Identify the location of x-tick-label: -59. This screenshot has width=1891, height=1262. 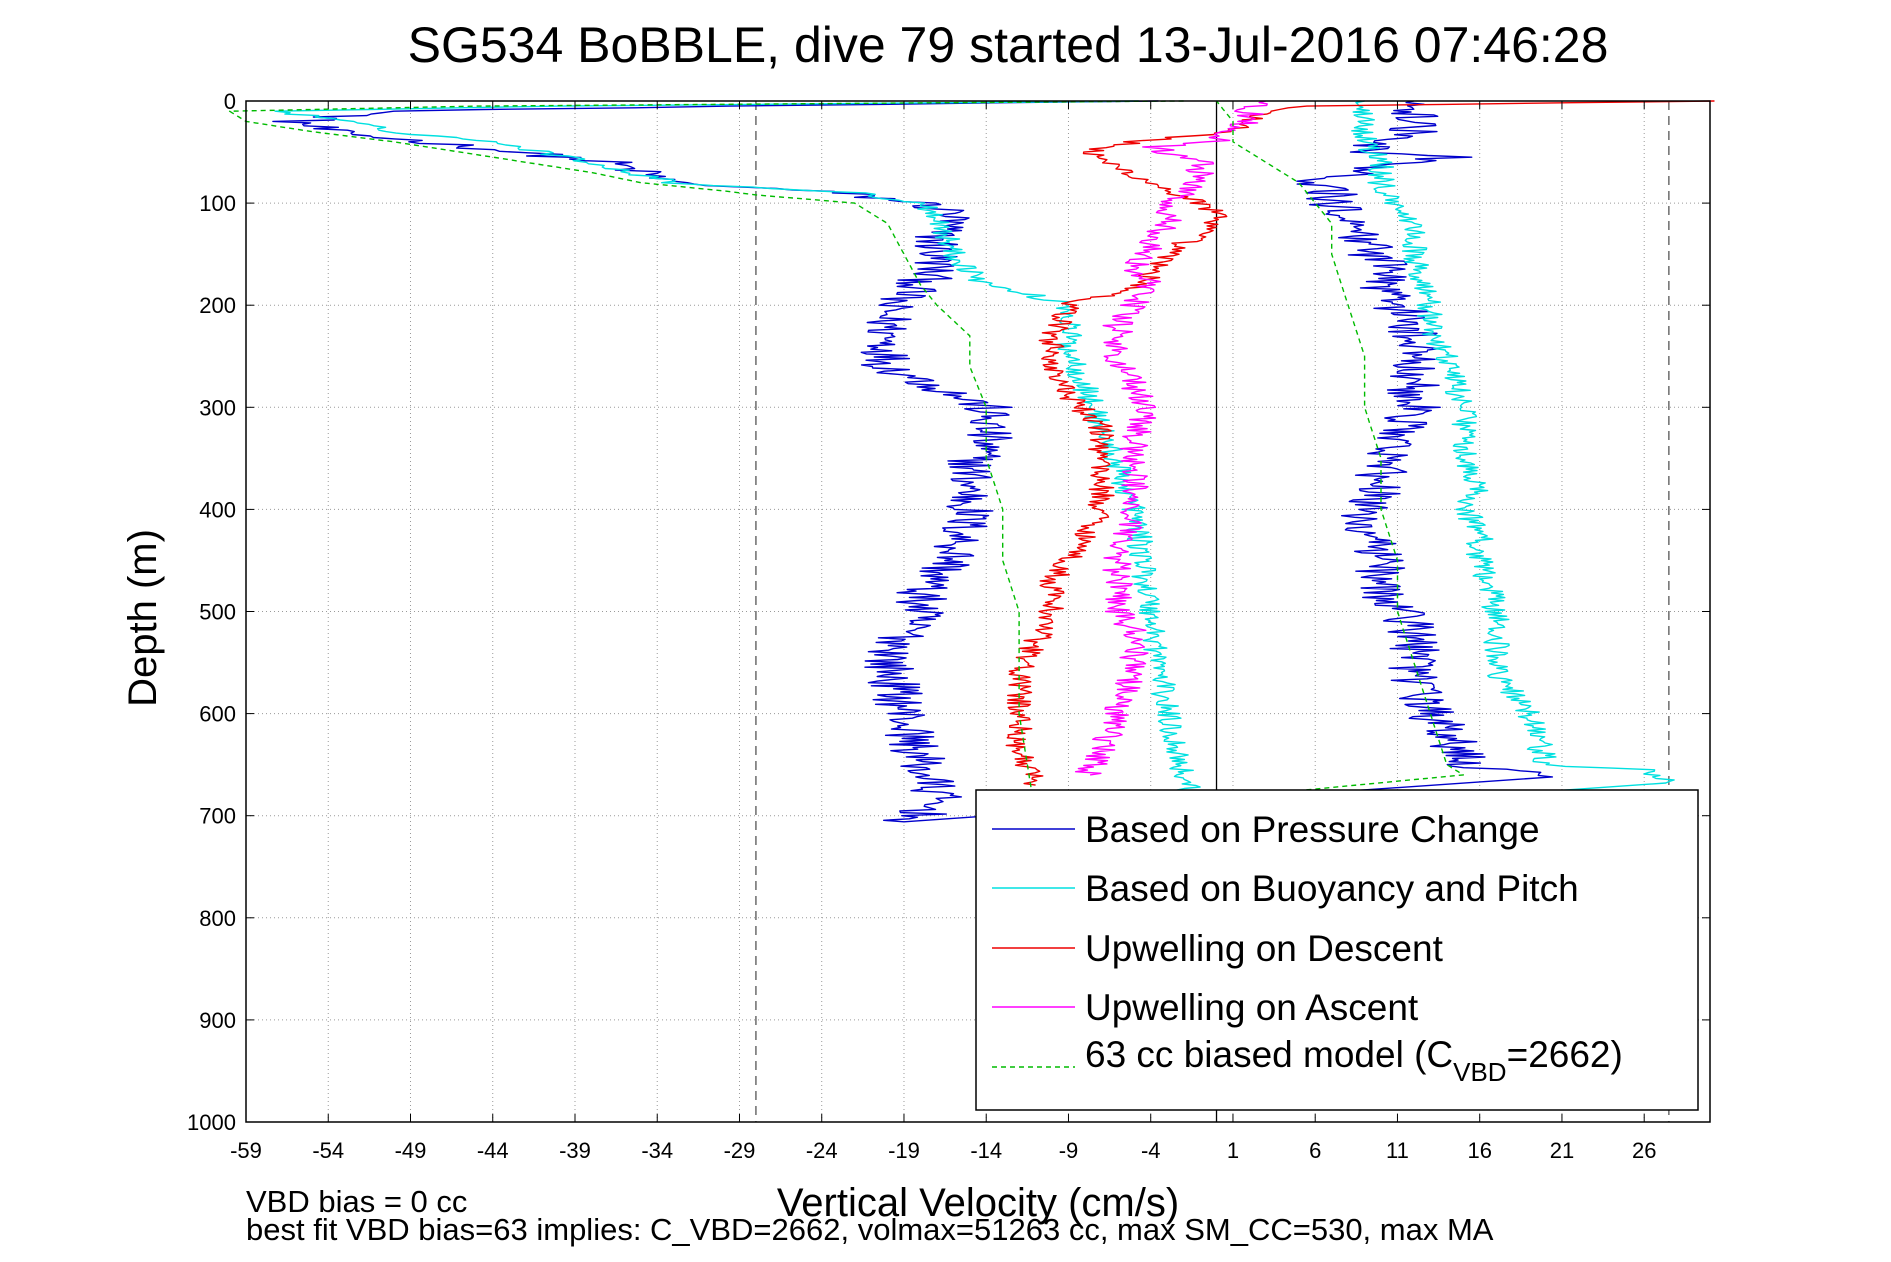
(246, 1150).